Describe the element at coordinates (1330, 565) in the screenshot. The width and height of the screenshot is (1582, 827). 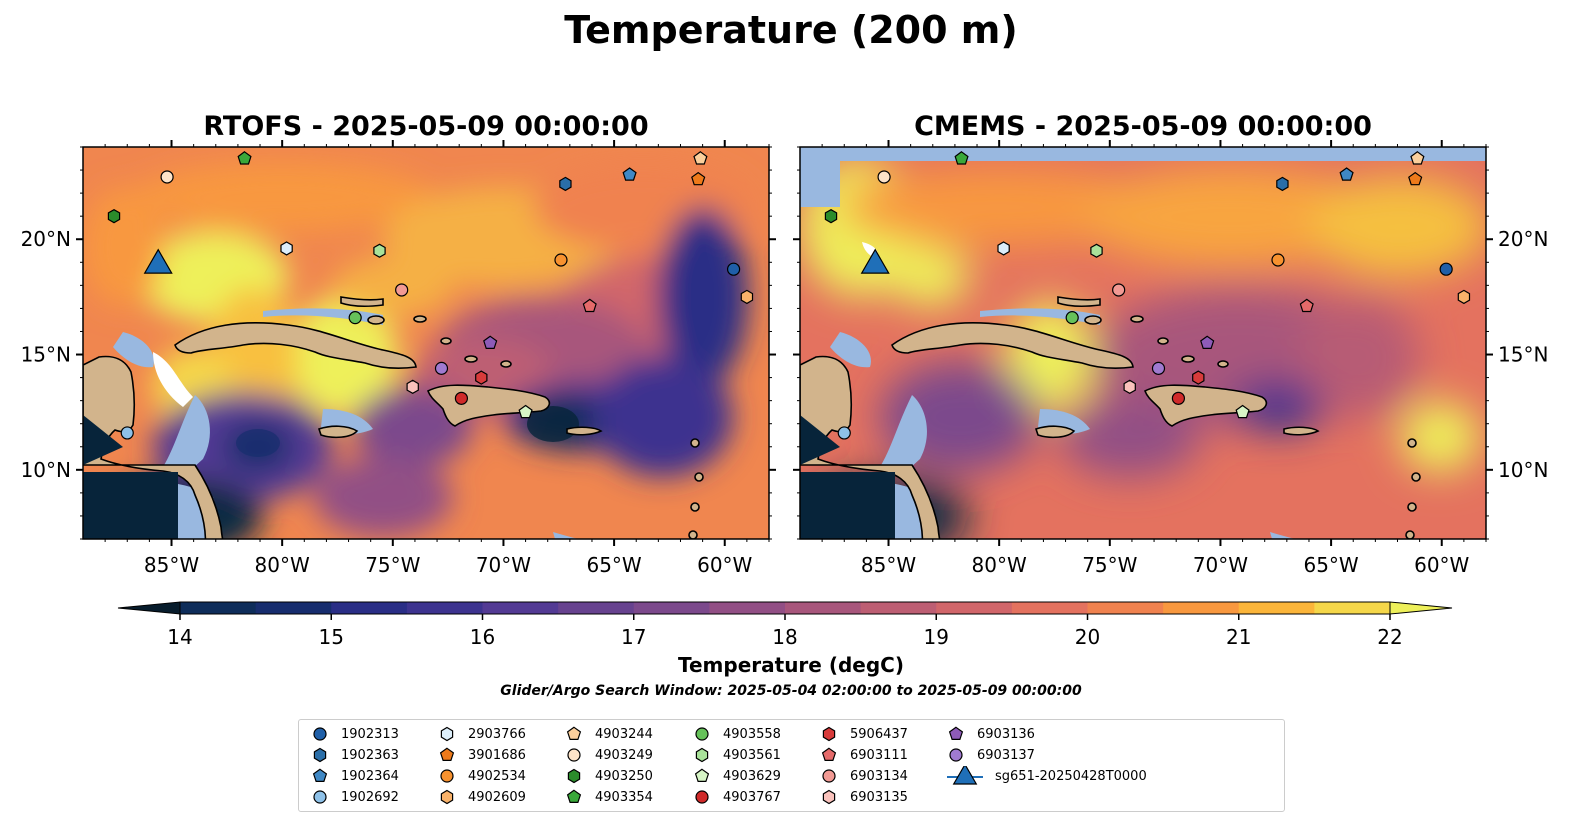
I see `lon-tick-label: 65°W` at that location.